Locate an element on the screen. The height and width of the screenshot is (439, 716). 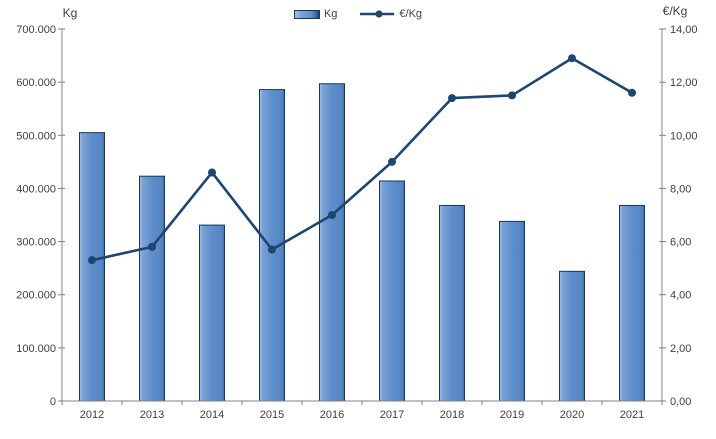
bar-2019 is located at coordinates (512, 311).